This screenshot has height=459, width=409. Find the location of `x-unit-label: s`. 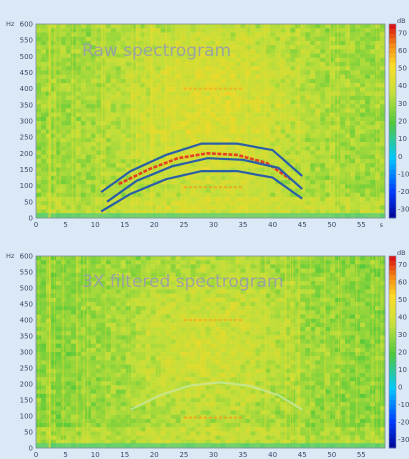

x-unit-label: s is located at coordinates (382, 225).